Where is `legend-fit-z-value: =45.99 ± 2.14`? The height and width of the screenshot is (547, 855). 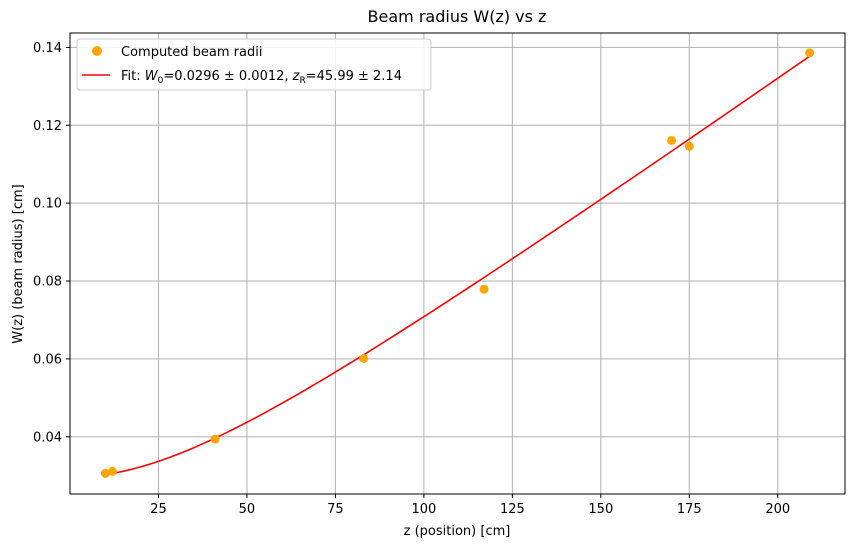 legend-fit-z-value: =45.99 ± 2.14 is located at coordinates (354, 76).